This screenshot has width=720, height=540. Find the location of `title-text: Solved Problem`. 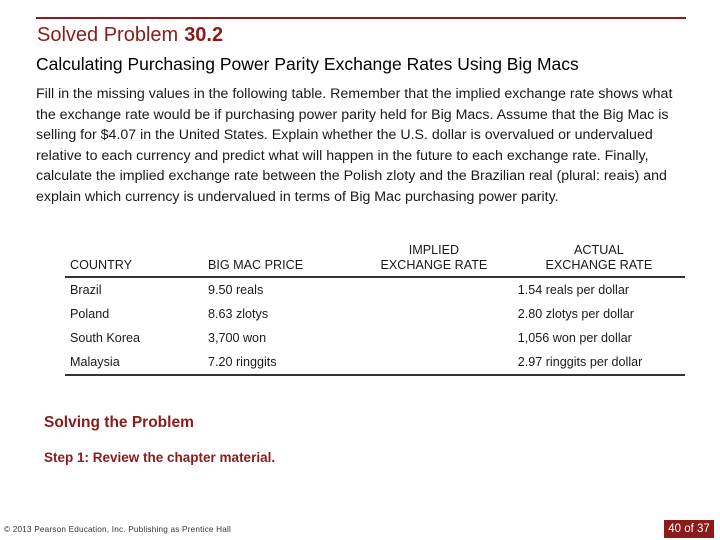

title-text: Solved Problem is located at coordinates (108, 35).